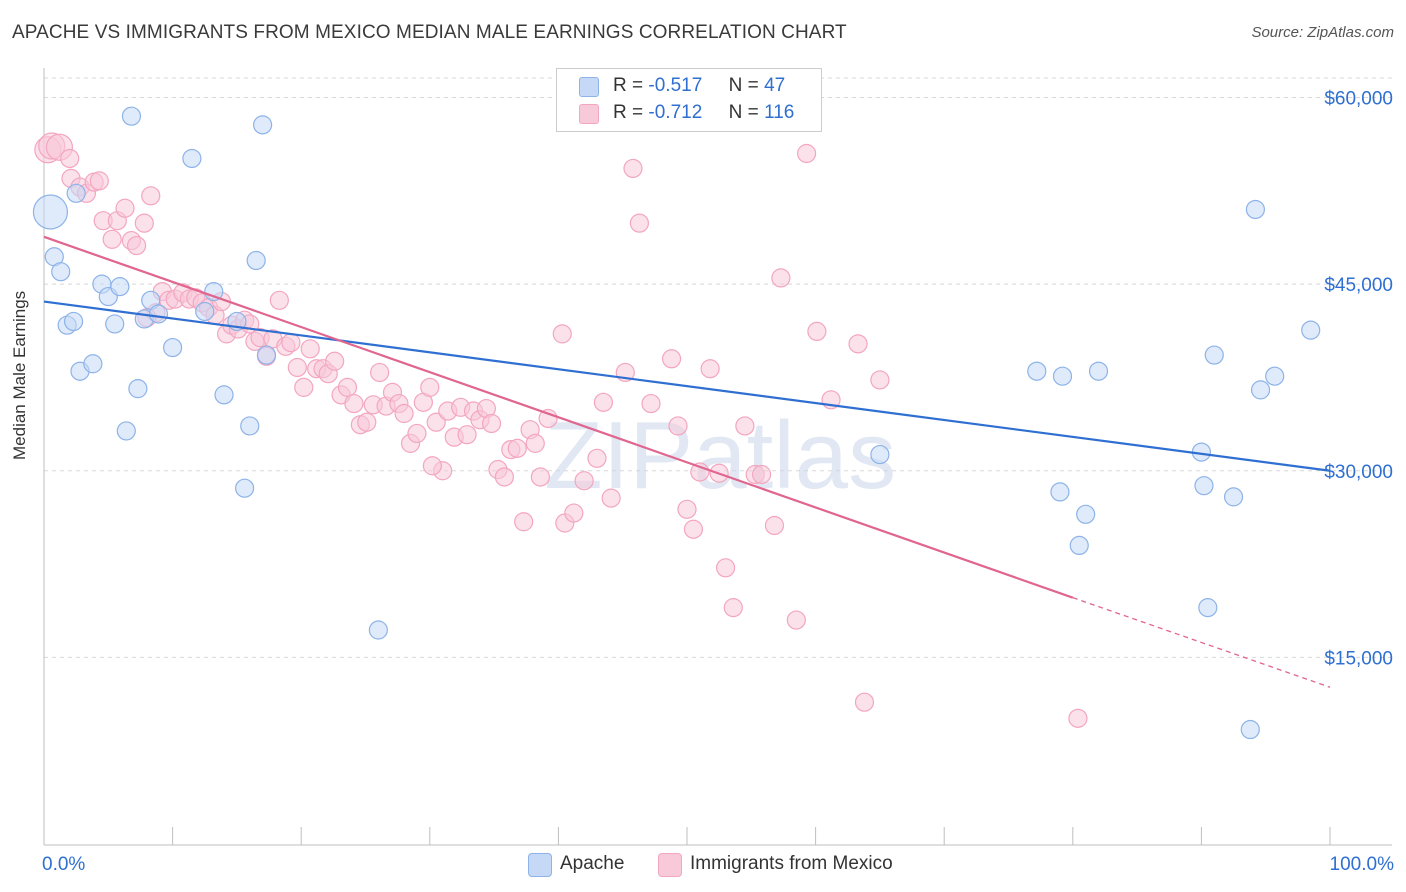  What do you see at coordinates (670, 865) in the screenshot?
I see `mexico-legend-swatch` at bounding box center [670, 865].